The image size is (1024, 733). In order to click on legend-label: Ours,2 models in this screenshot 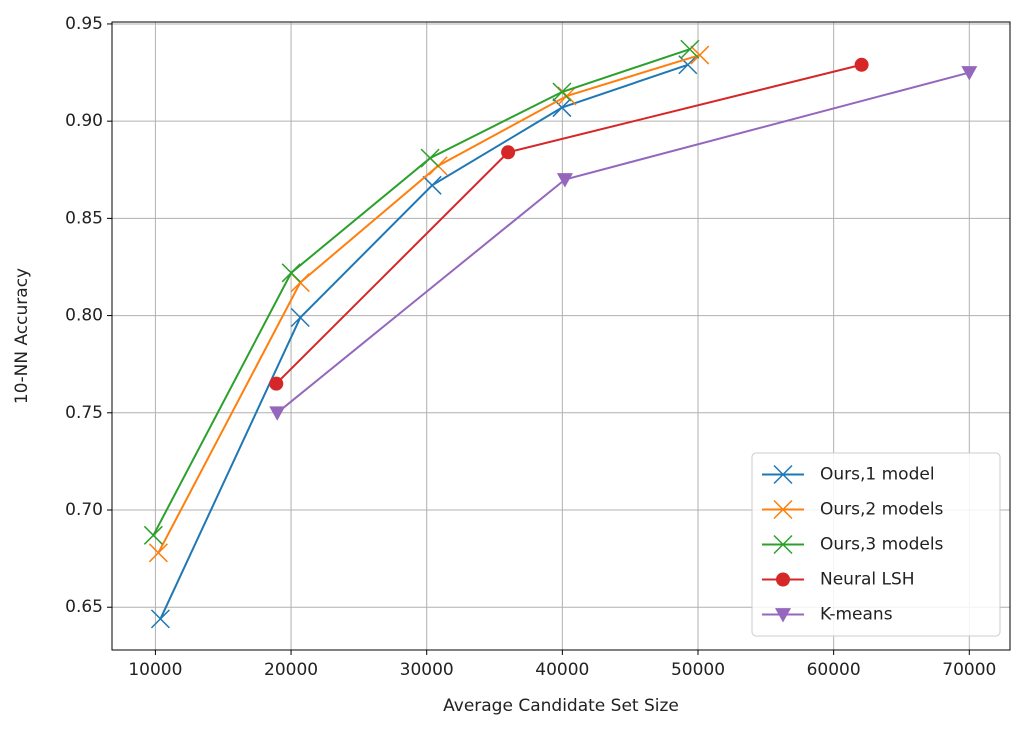, I will do `click(882, 510)`.